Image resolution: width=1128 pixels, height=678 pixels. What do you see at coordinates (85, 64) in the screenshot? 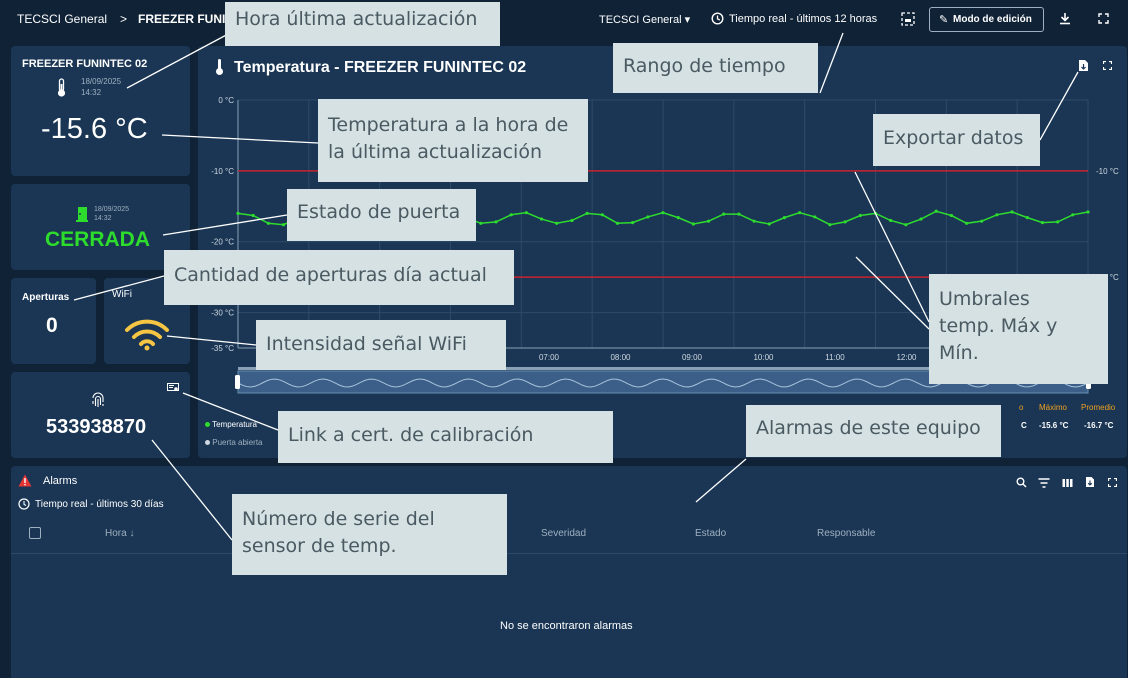
I see `device-title: FREEZER FUNINTEC 02` at bounding box center [85, 64].